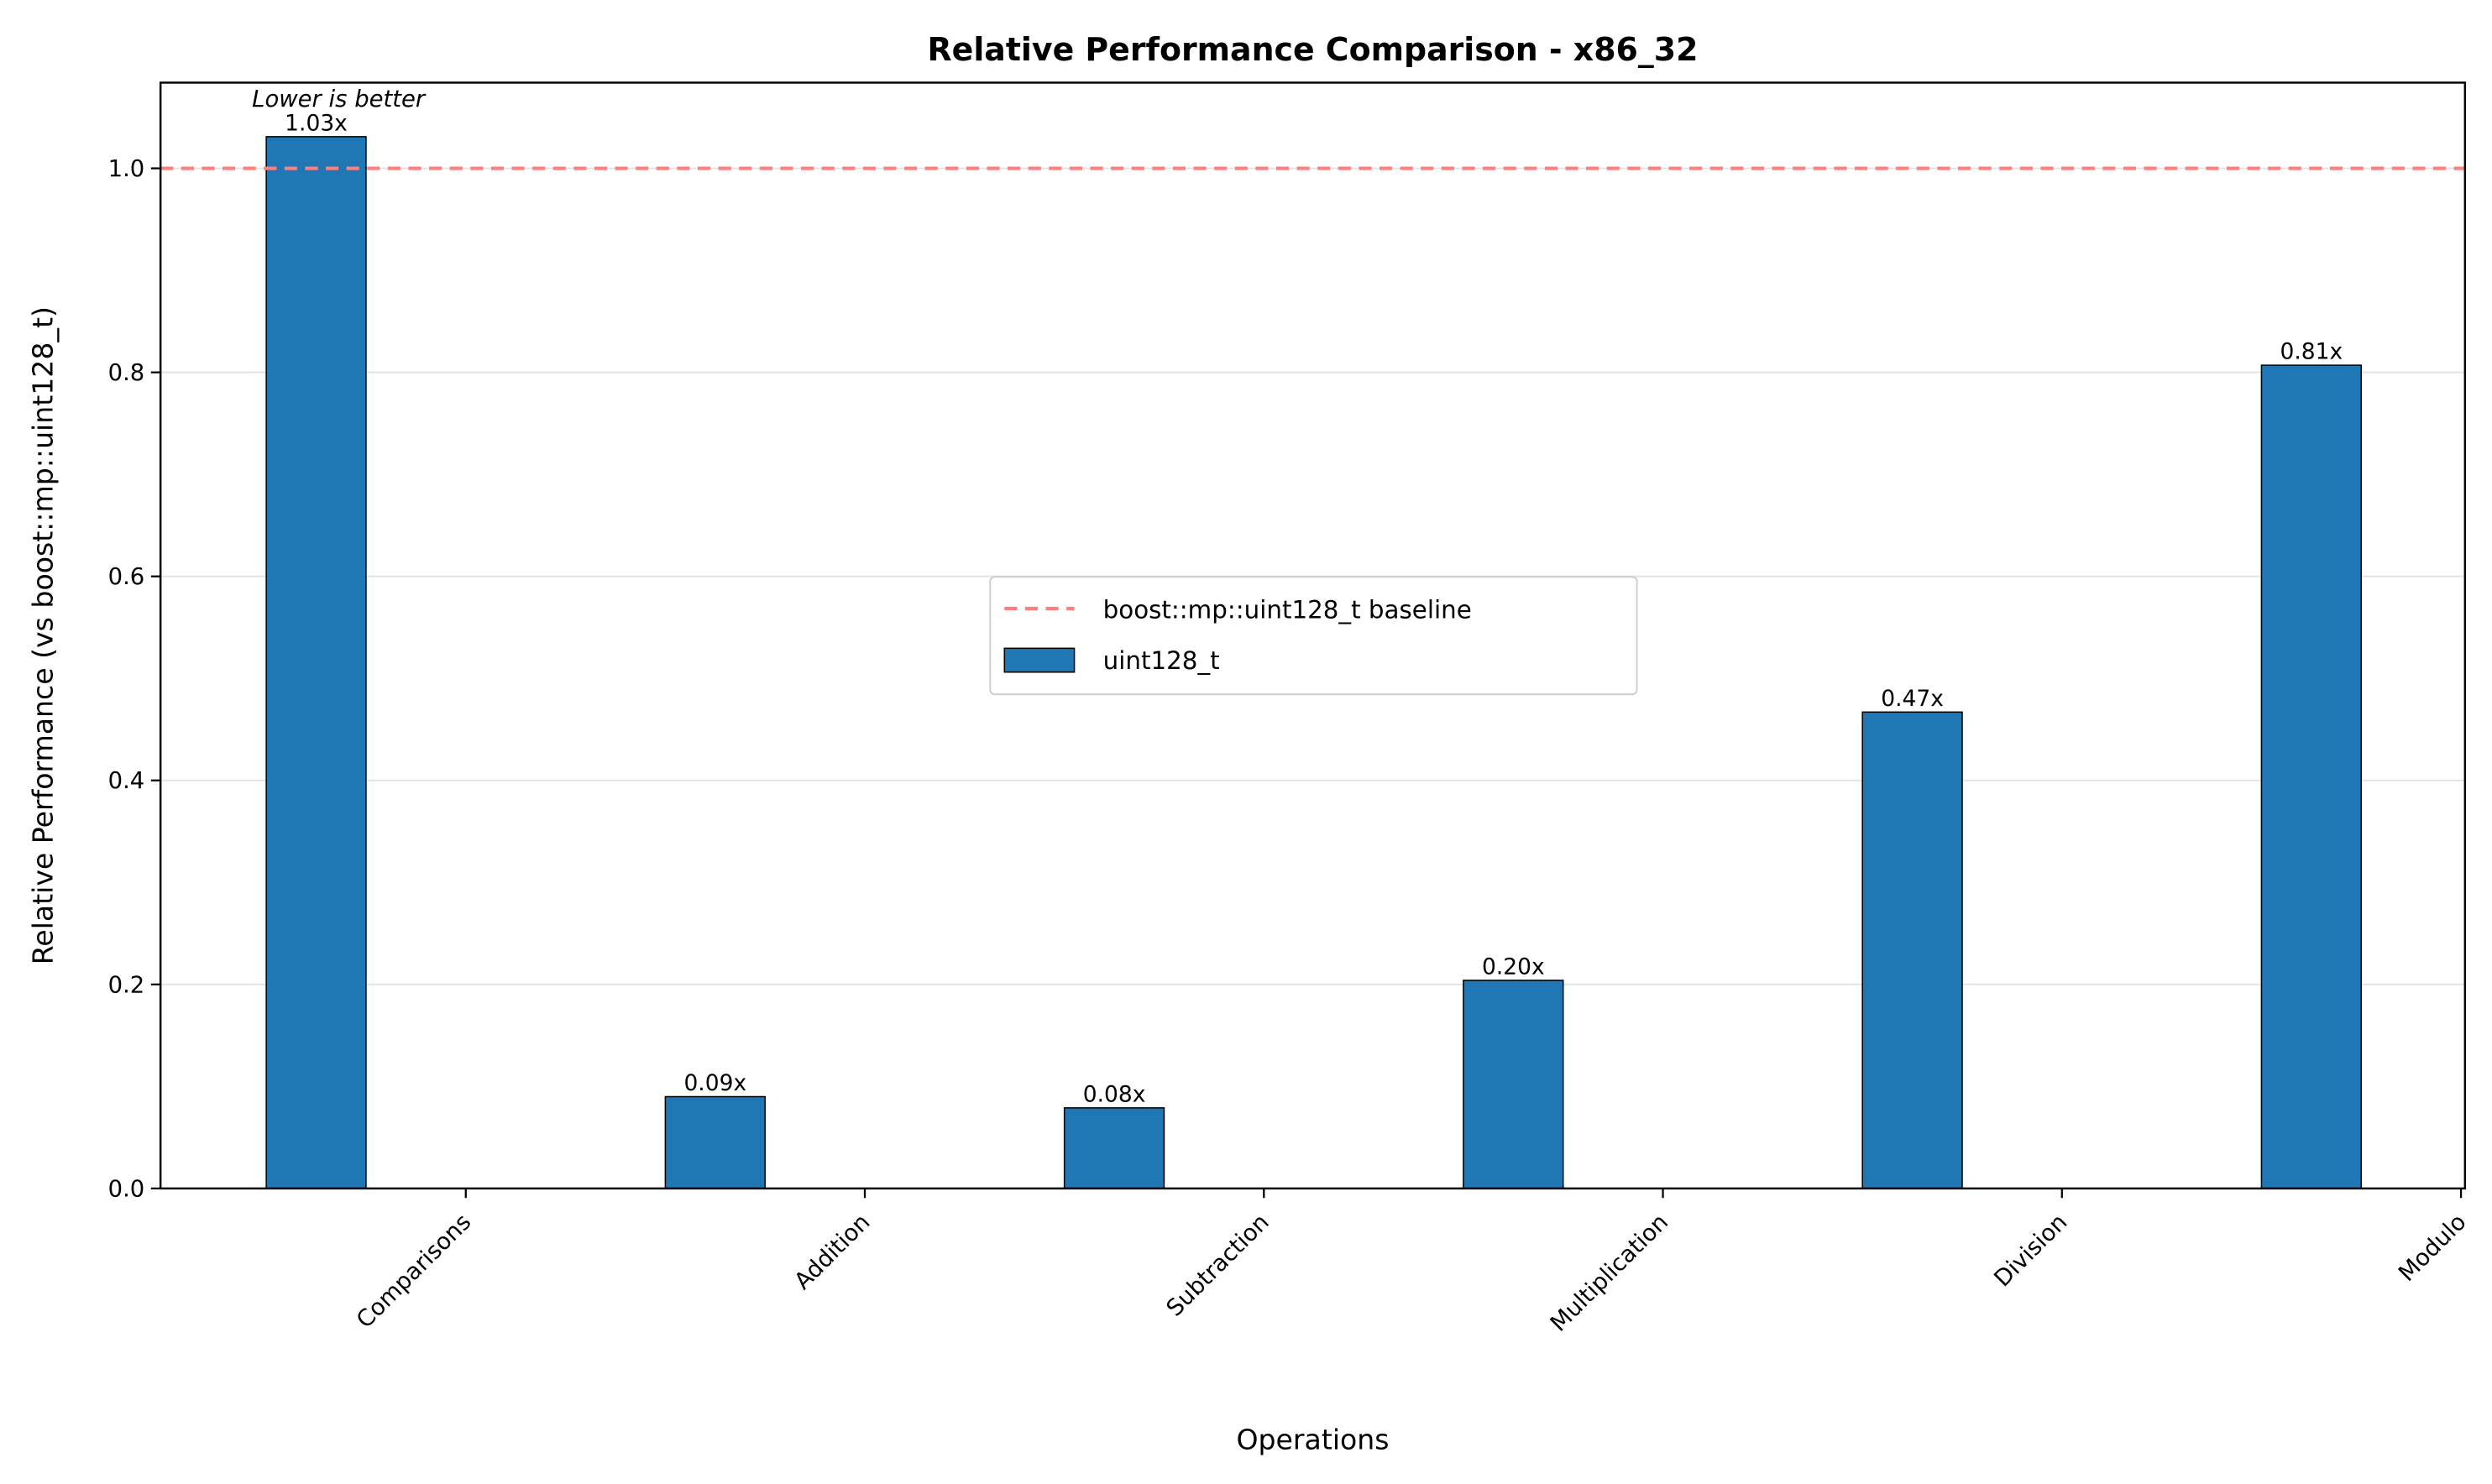 The width and height of the screenshot is (2492, 1484). Describe the element at coordinates (1313, 1439) in the screenshot. I see `x-axis-label: Operations` at that location.